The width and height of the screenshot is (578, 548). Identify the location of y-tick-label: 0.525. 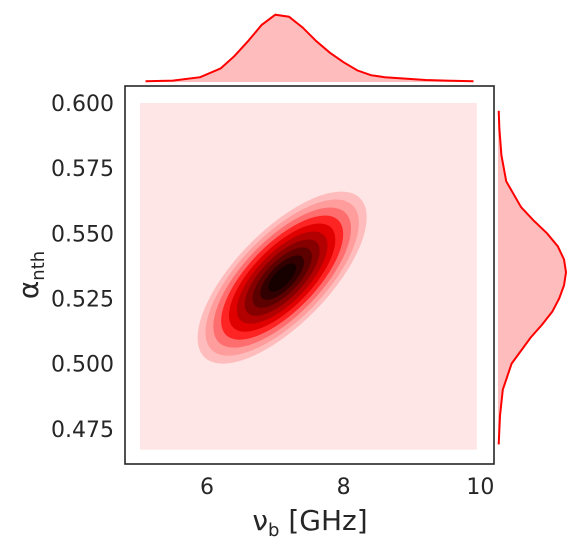
(82, 299).